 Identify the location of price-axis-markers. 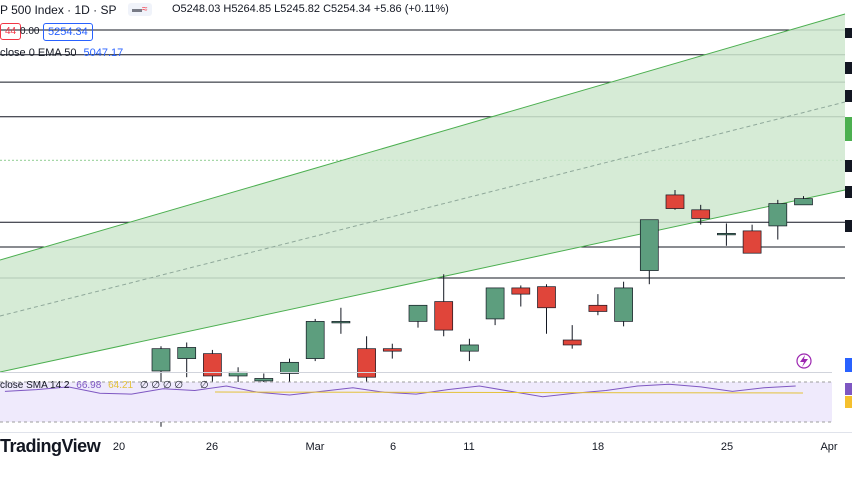
(848, 218).